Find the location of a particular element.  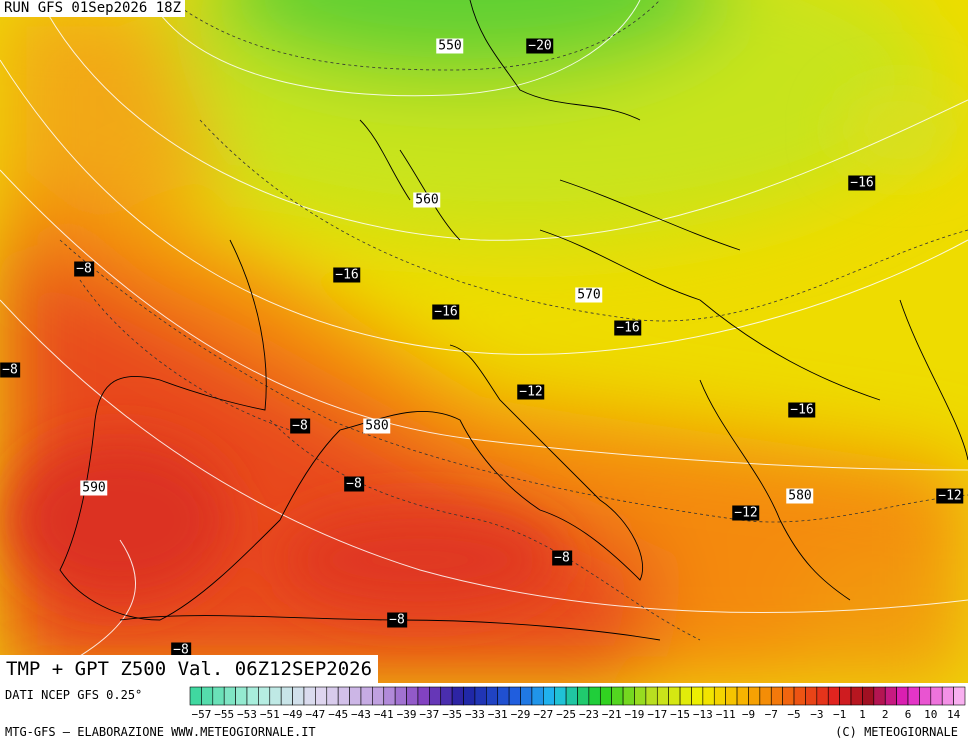

tick-label: −35 is located at coordinates (452, 714).